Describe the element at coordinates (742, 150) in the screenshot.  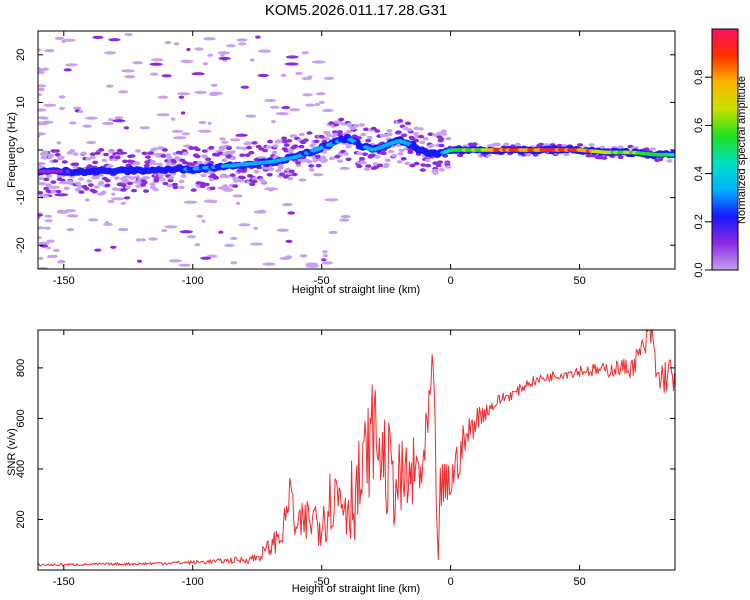
I see `colorbar-label: Normalized spectral amplitude` at that location.